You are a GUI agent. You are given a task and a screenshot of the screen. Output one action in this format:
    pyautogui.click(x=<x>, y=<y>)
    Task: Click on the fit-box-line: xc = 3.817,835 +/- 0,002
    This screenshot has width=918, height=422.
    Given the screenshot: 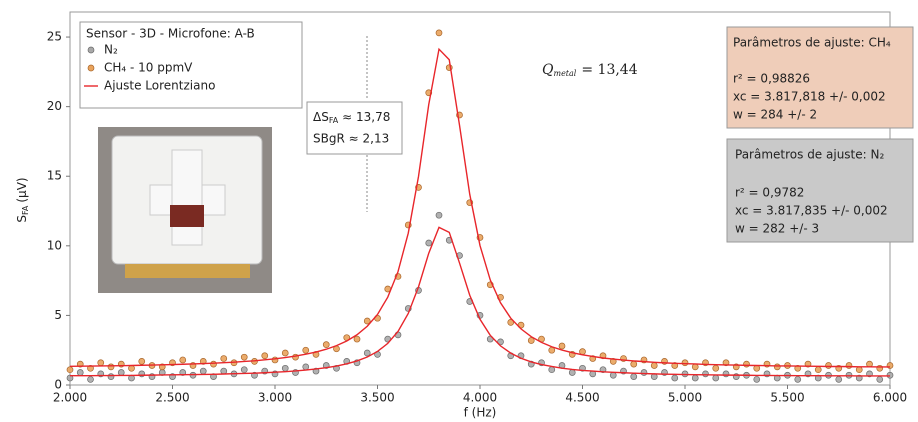 What is the action you would take?
    pyautogui.click(x=811, y=211)
    